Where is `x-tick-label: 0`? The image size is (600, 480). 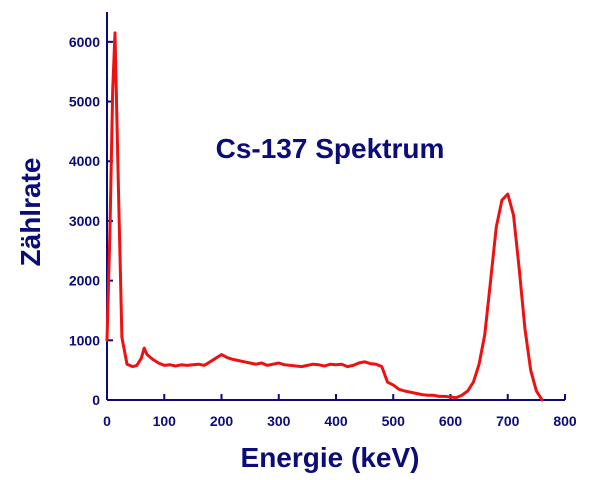
x-tick-label: 0 is located at coordinates (107, 421).